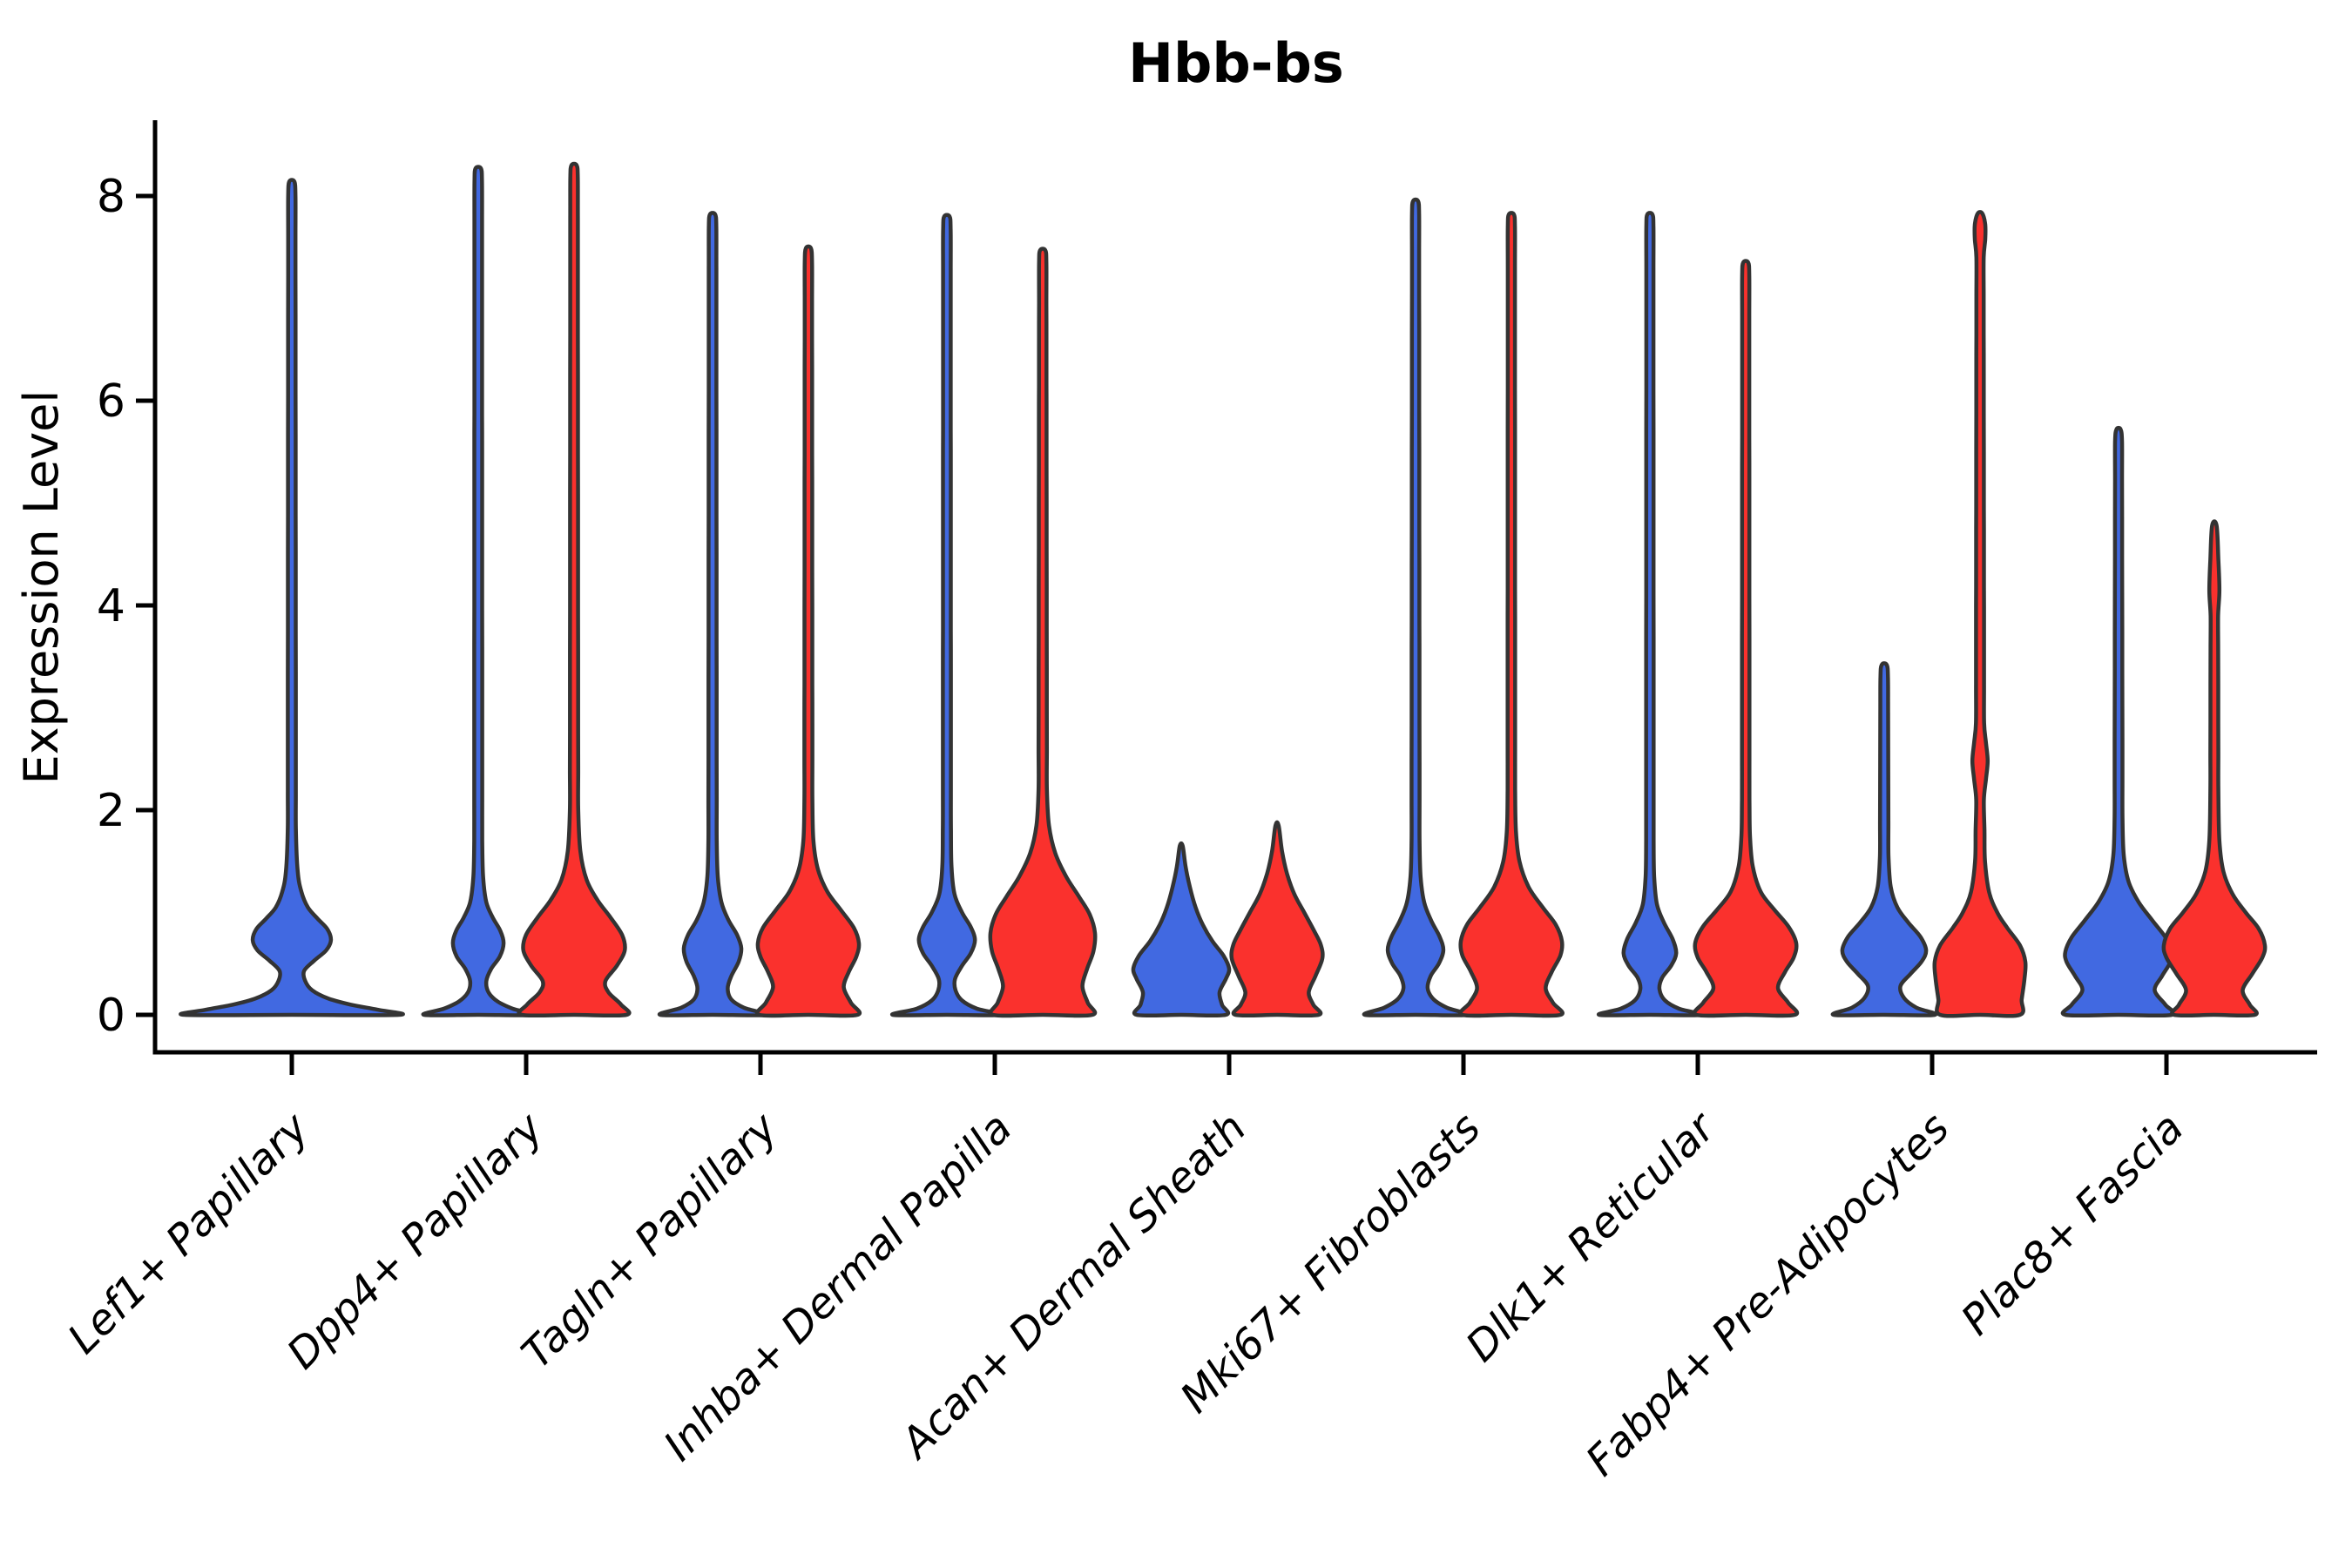  Describe the element at coordinates (111, 197) in the screenshot. I see `y-tick-label: 8` at that location.